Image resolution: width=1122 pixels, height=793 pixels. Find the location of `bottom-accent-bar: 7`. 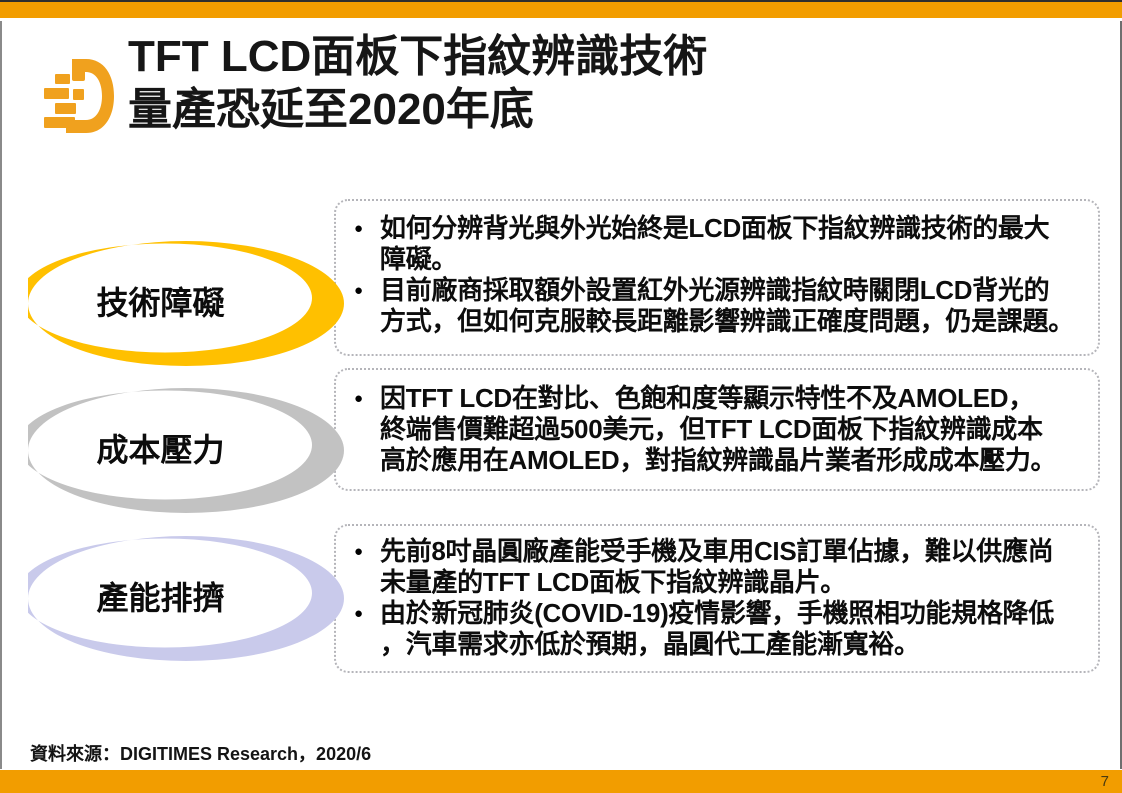

bottom-accent-bar: 7 is located at coordinates (561, 781).